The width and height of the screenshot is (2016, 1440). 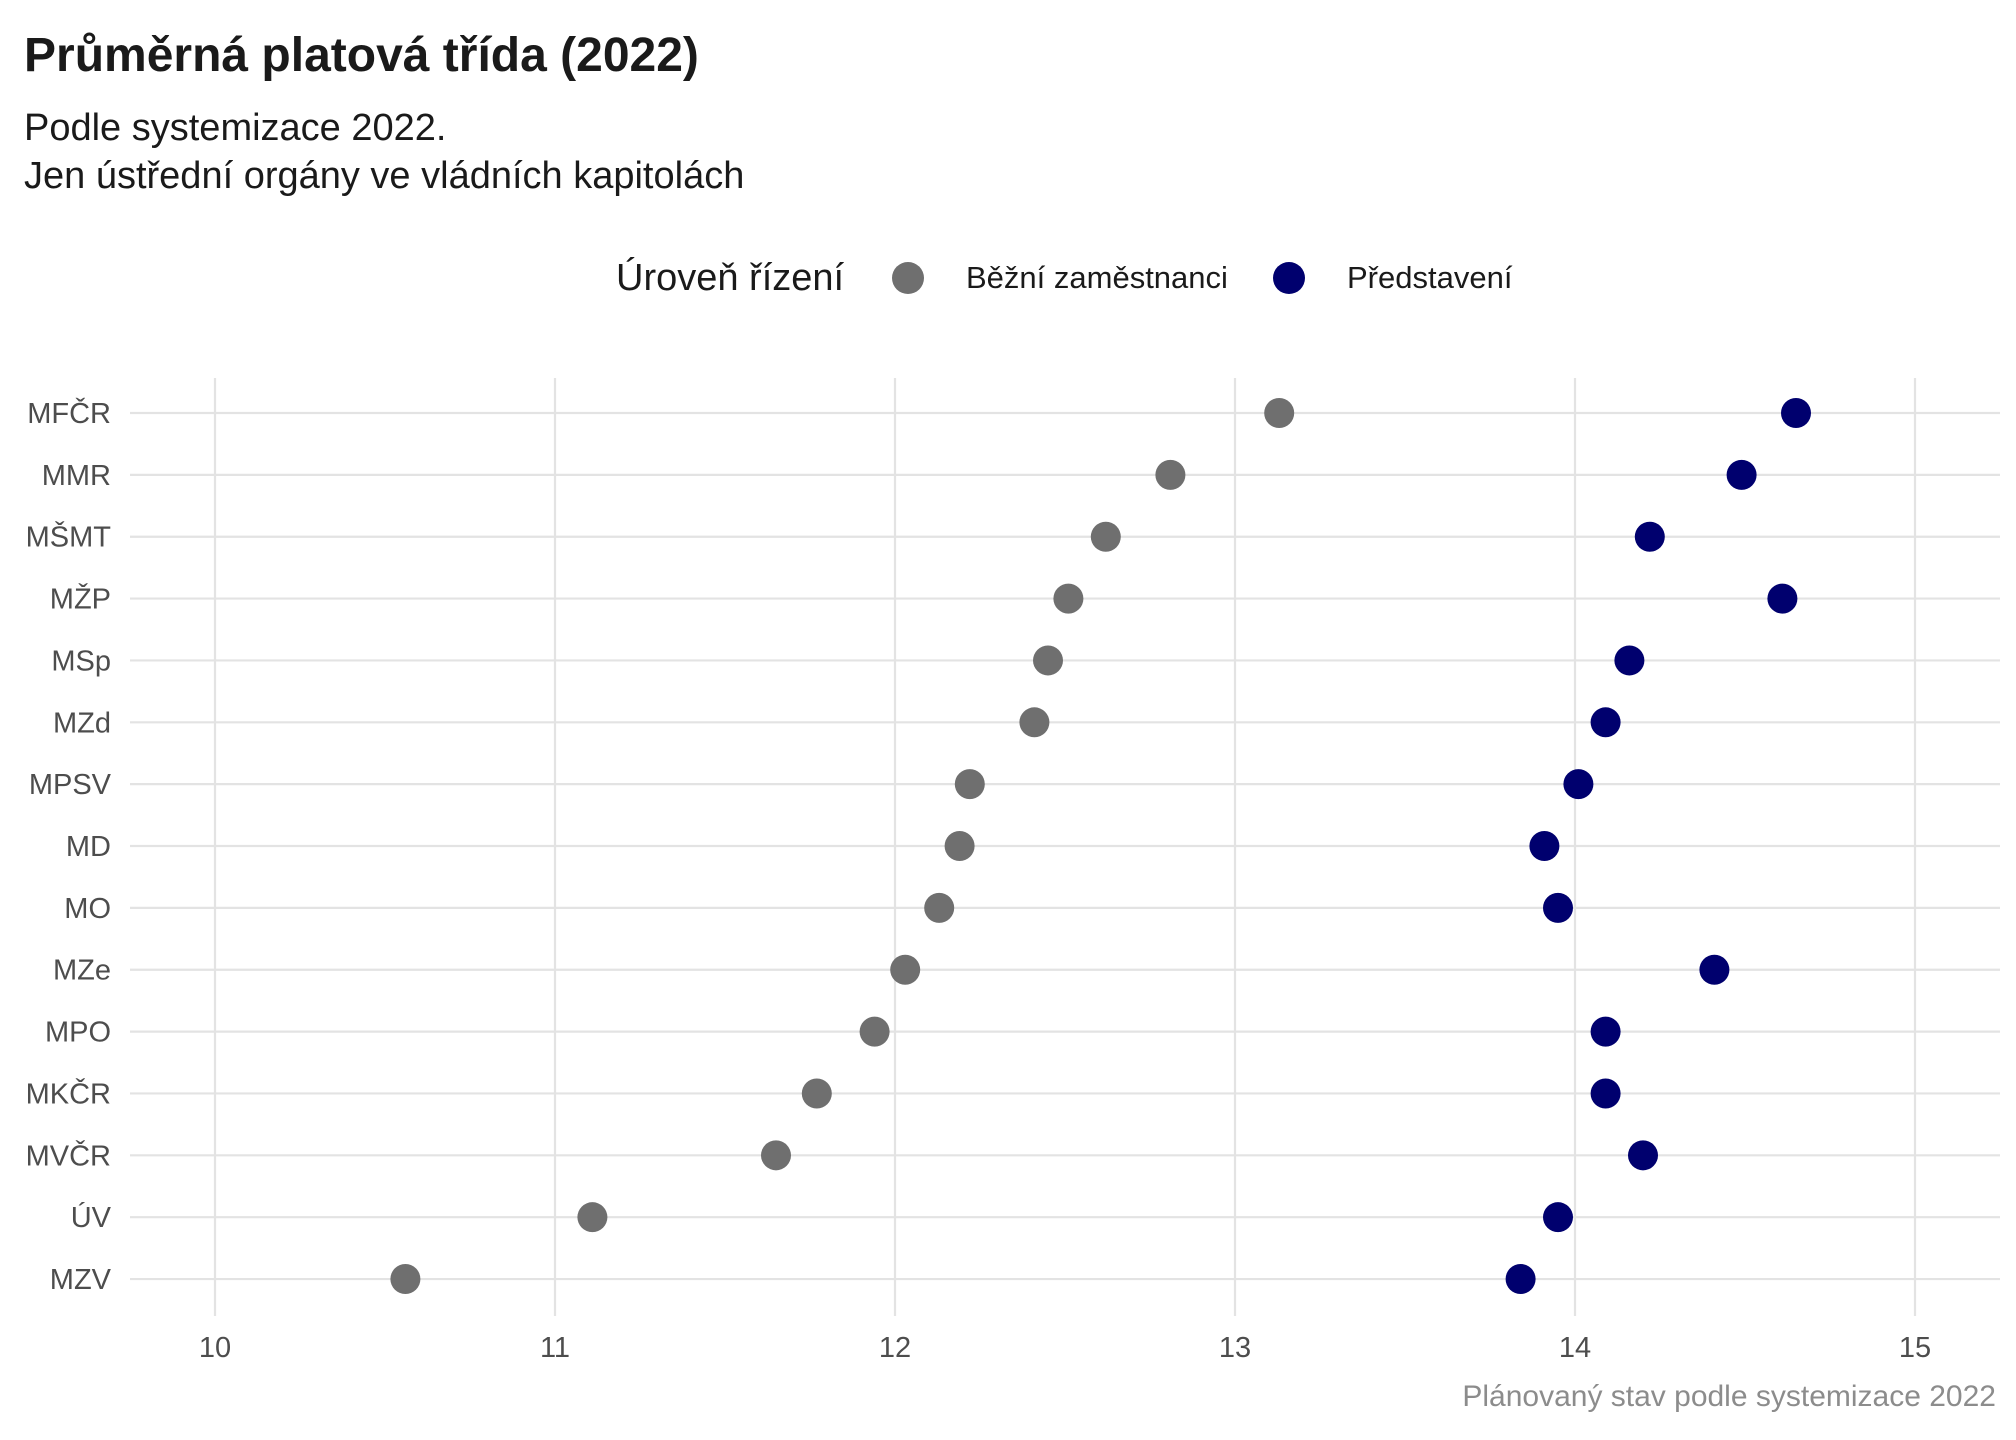 I want to click on legend-title: Úroveň řízení, so click(x=730, y=278).